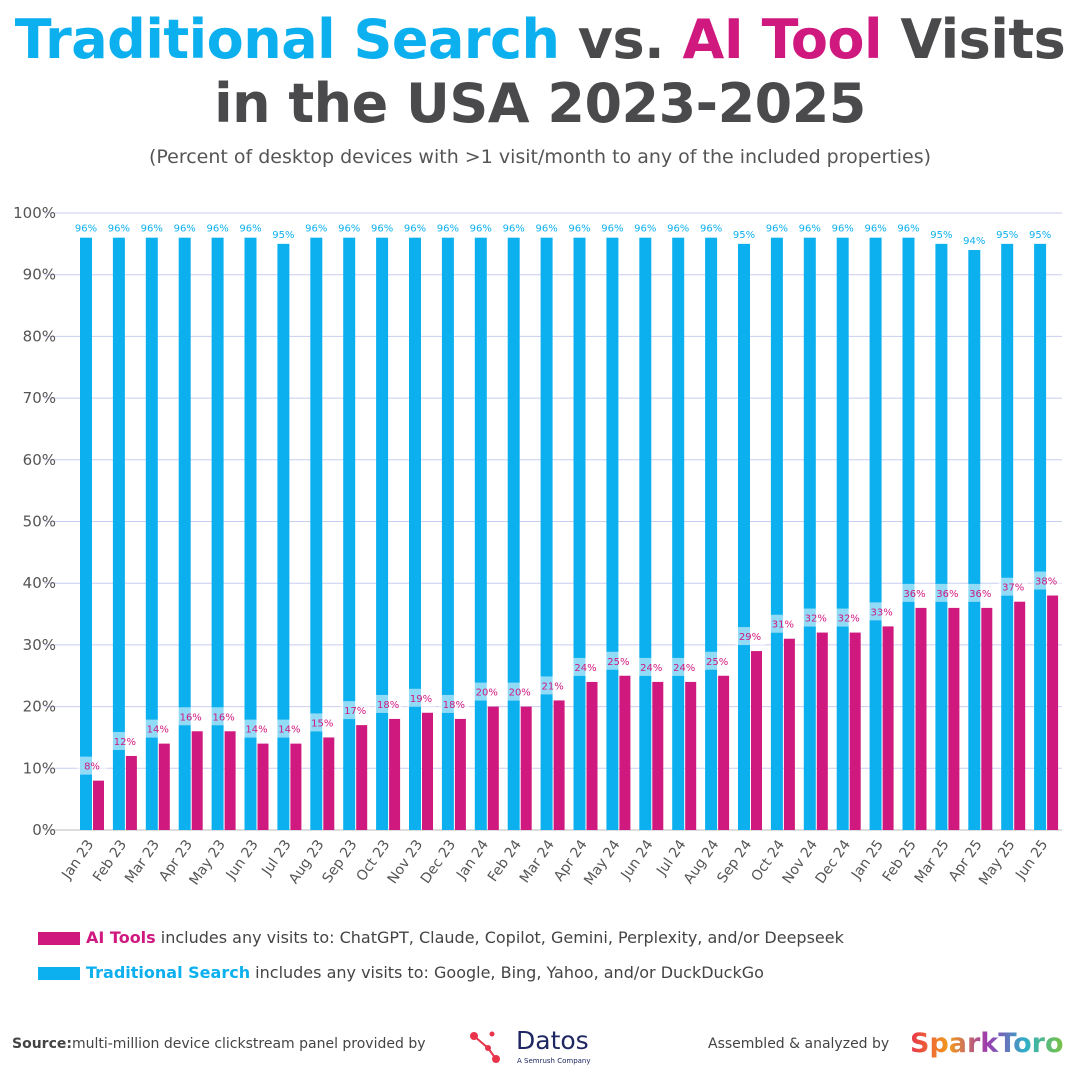  I want to click on data-label-ai: 19%, so click(421, 699).